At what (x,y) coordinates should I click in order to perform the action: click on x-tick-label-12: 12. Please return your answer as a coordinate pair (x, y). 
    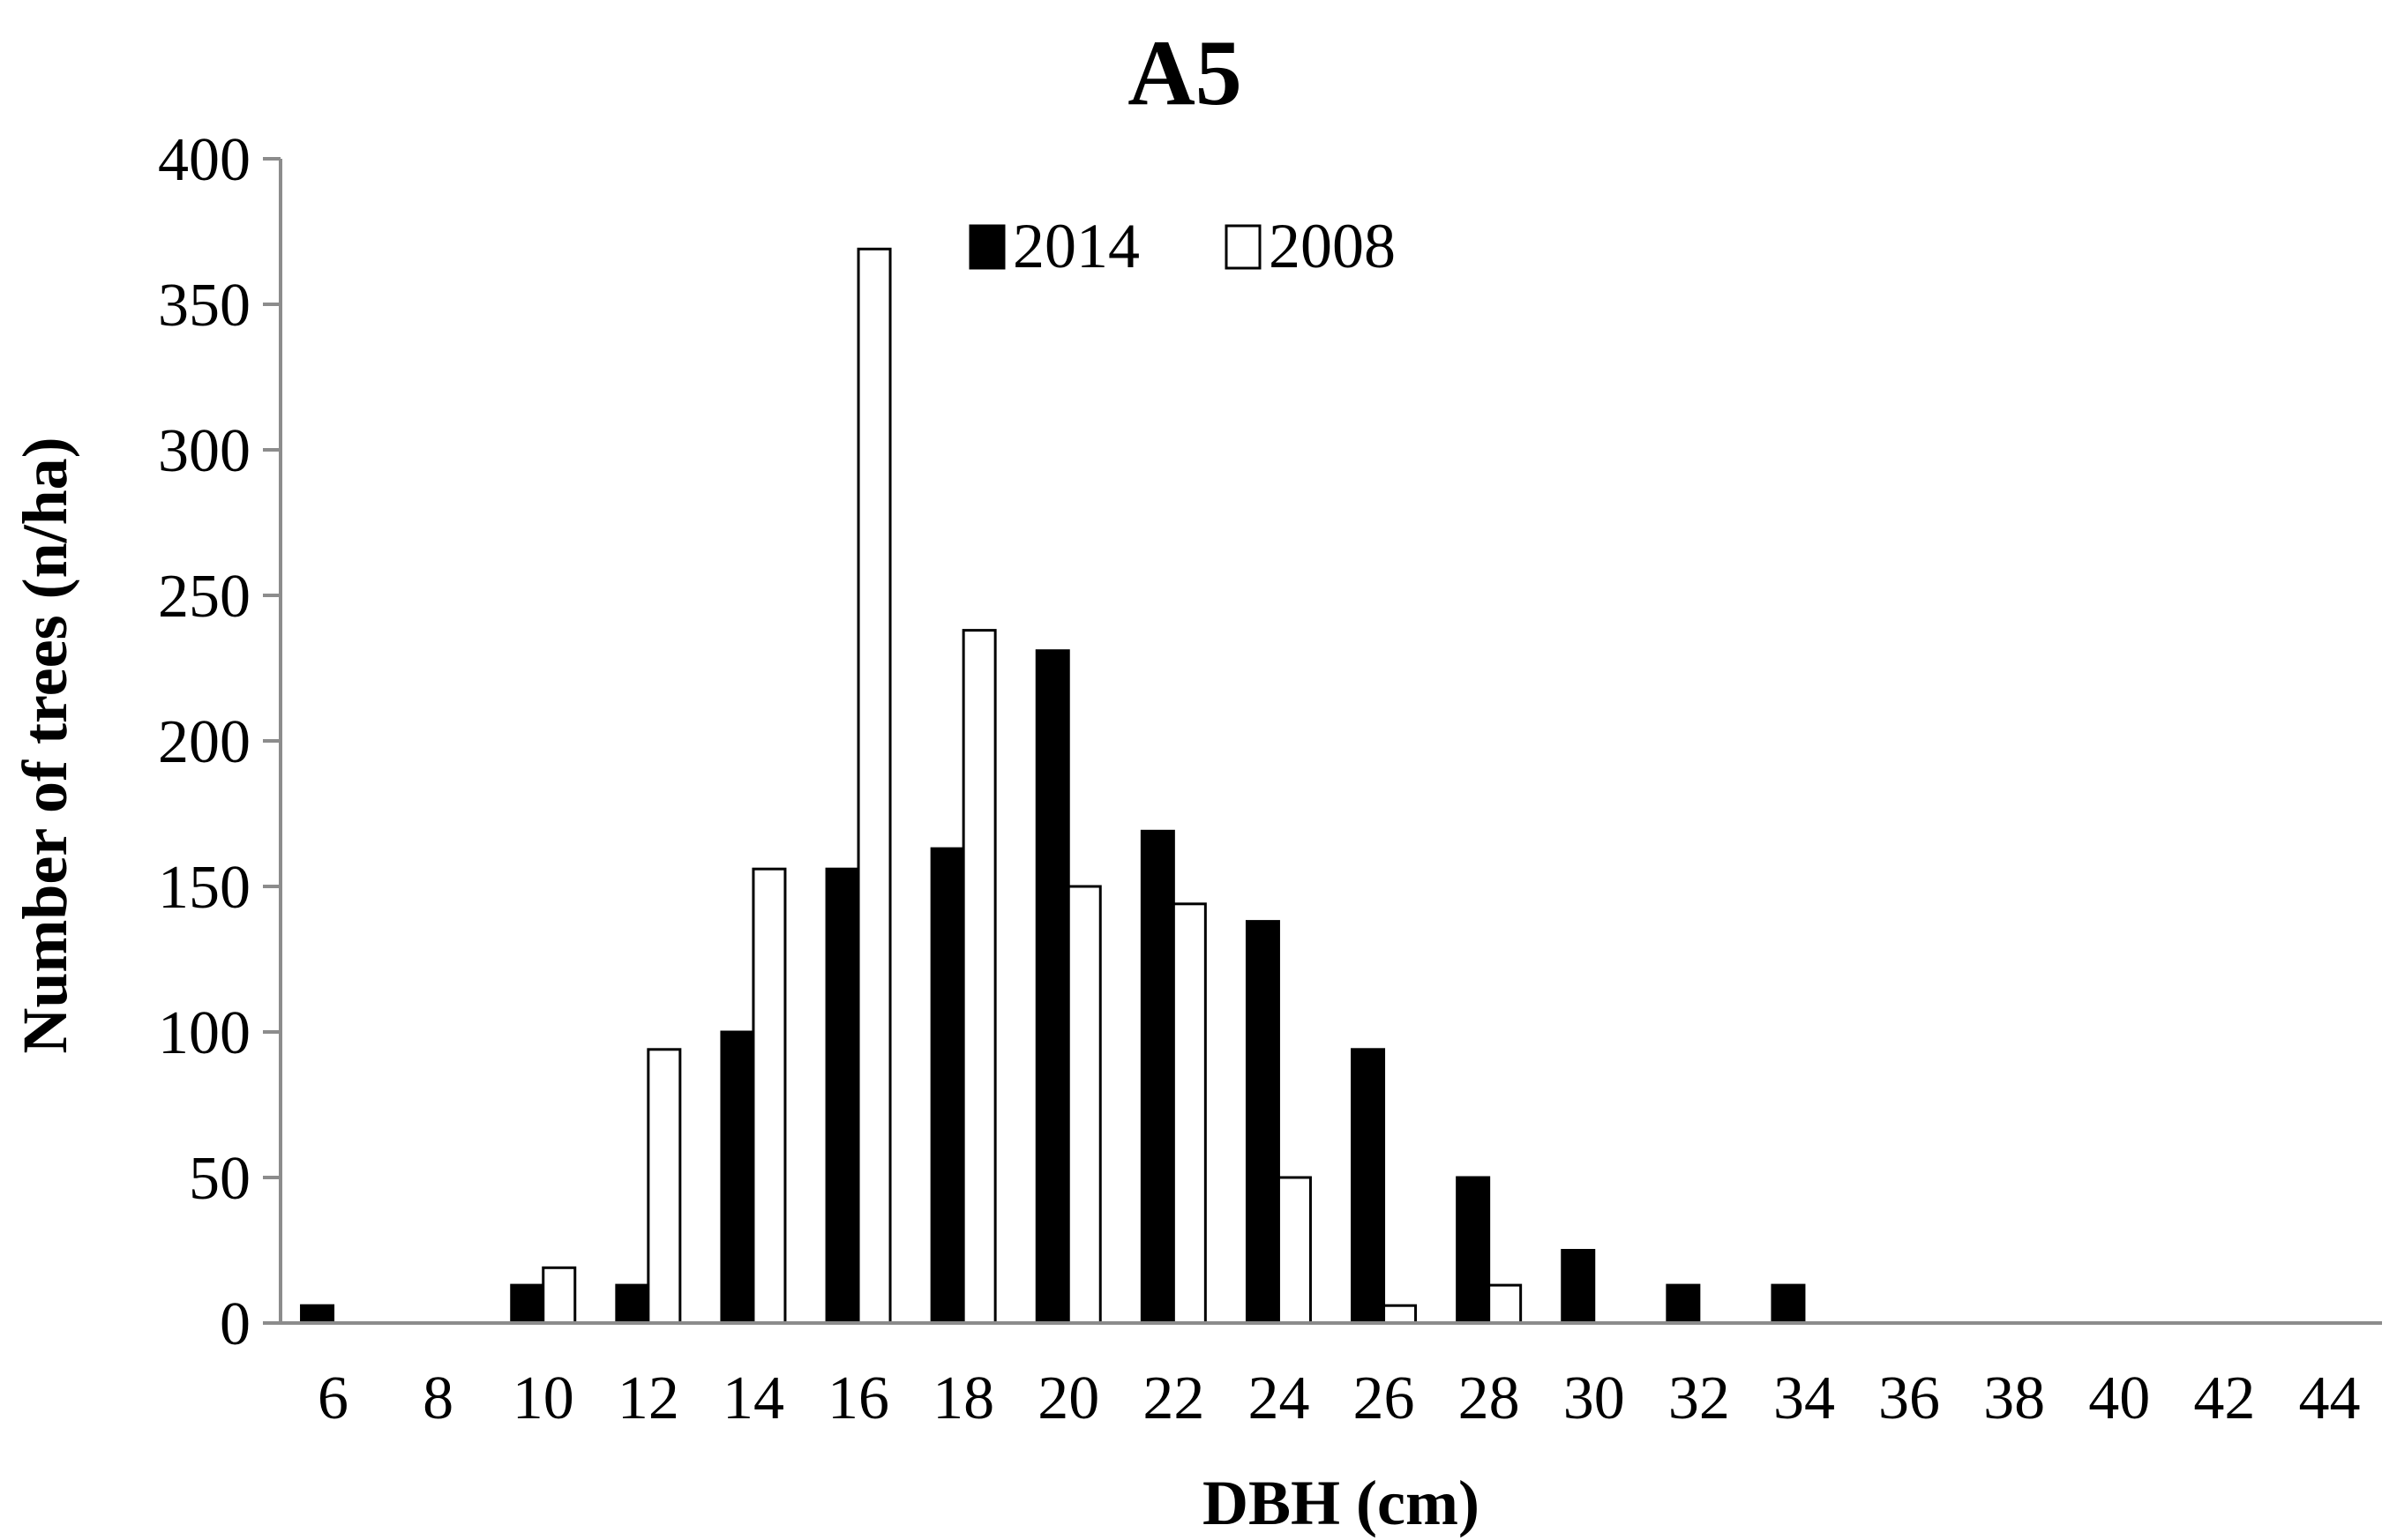
    Looking at the image, I should click on (648, 1398).